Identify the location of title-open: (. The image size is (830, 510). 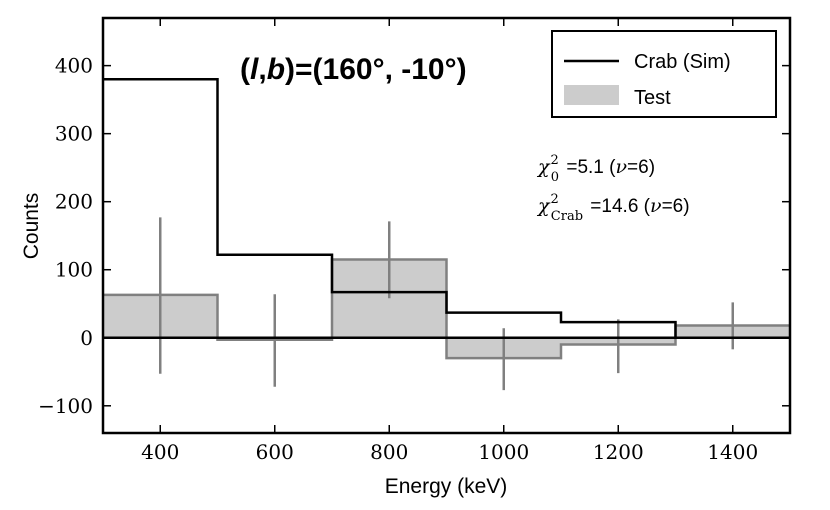
(245, 69).